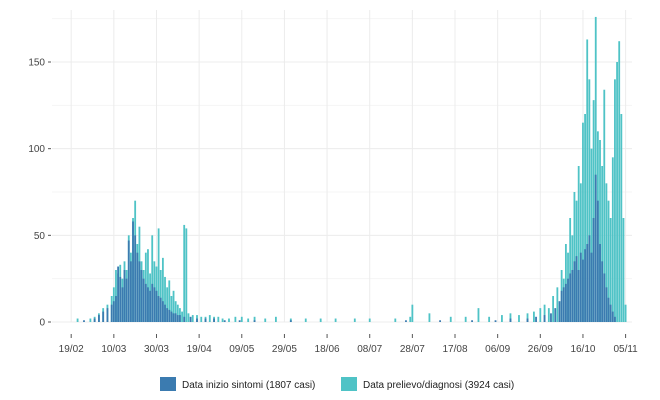 This screenshot has width=660, height=400. I want to click on x-tick-label: 29/05, so click(284, 349).